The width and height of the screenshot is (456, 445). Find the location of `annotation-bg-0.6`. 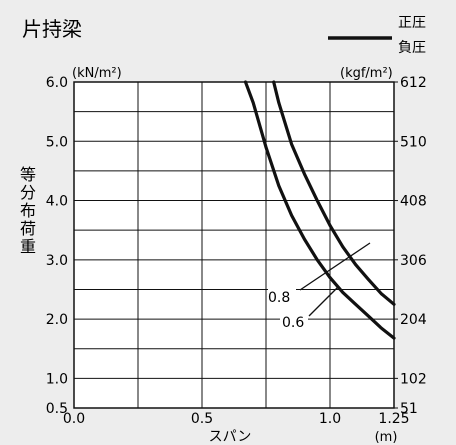

annotation-bg-0.6 is located at coordinates (294, 322).